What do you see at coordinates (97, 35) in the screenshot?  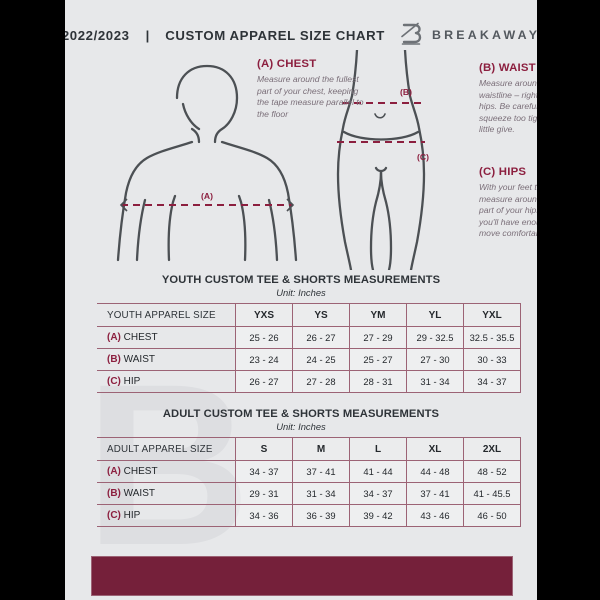 I see `header-season: 2022/2023` at bounding box center [97, 35].